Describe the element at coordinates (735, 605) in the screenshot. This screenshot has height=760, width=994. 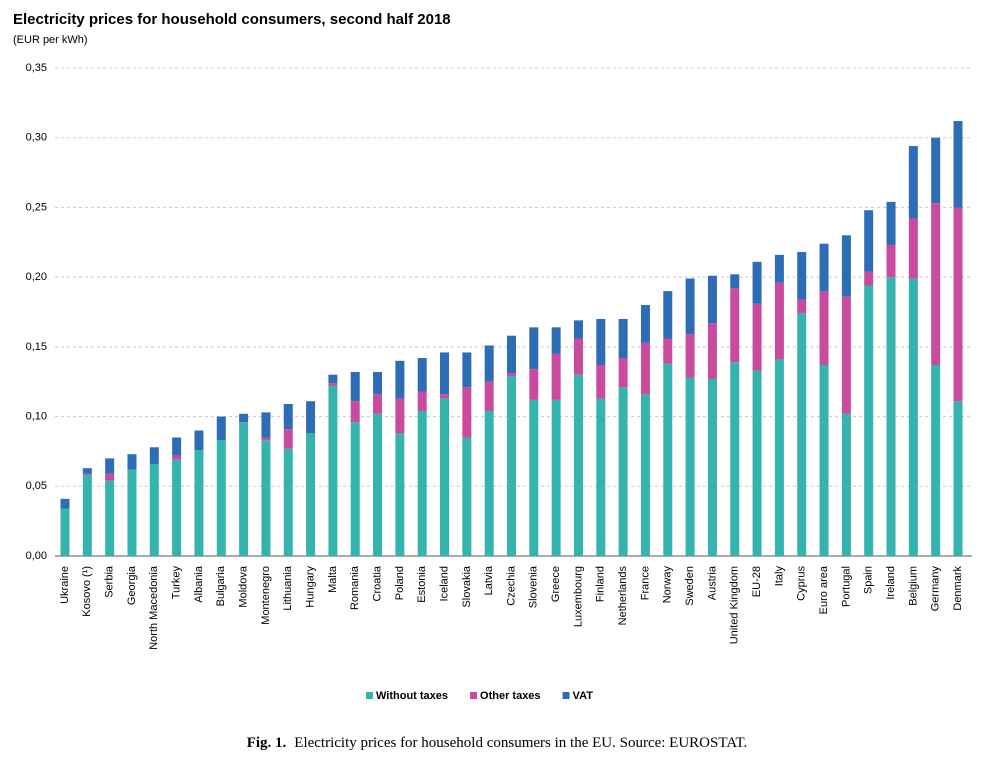
I see `x-tick-label: United Kingdom` at that location.